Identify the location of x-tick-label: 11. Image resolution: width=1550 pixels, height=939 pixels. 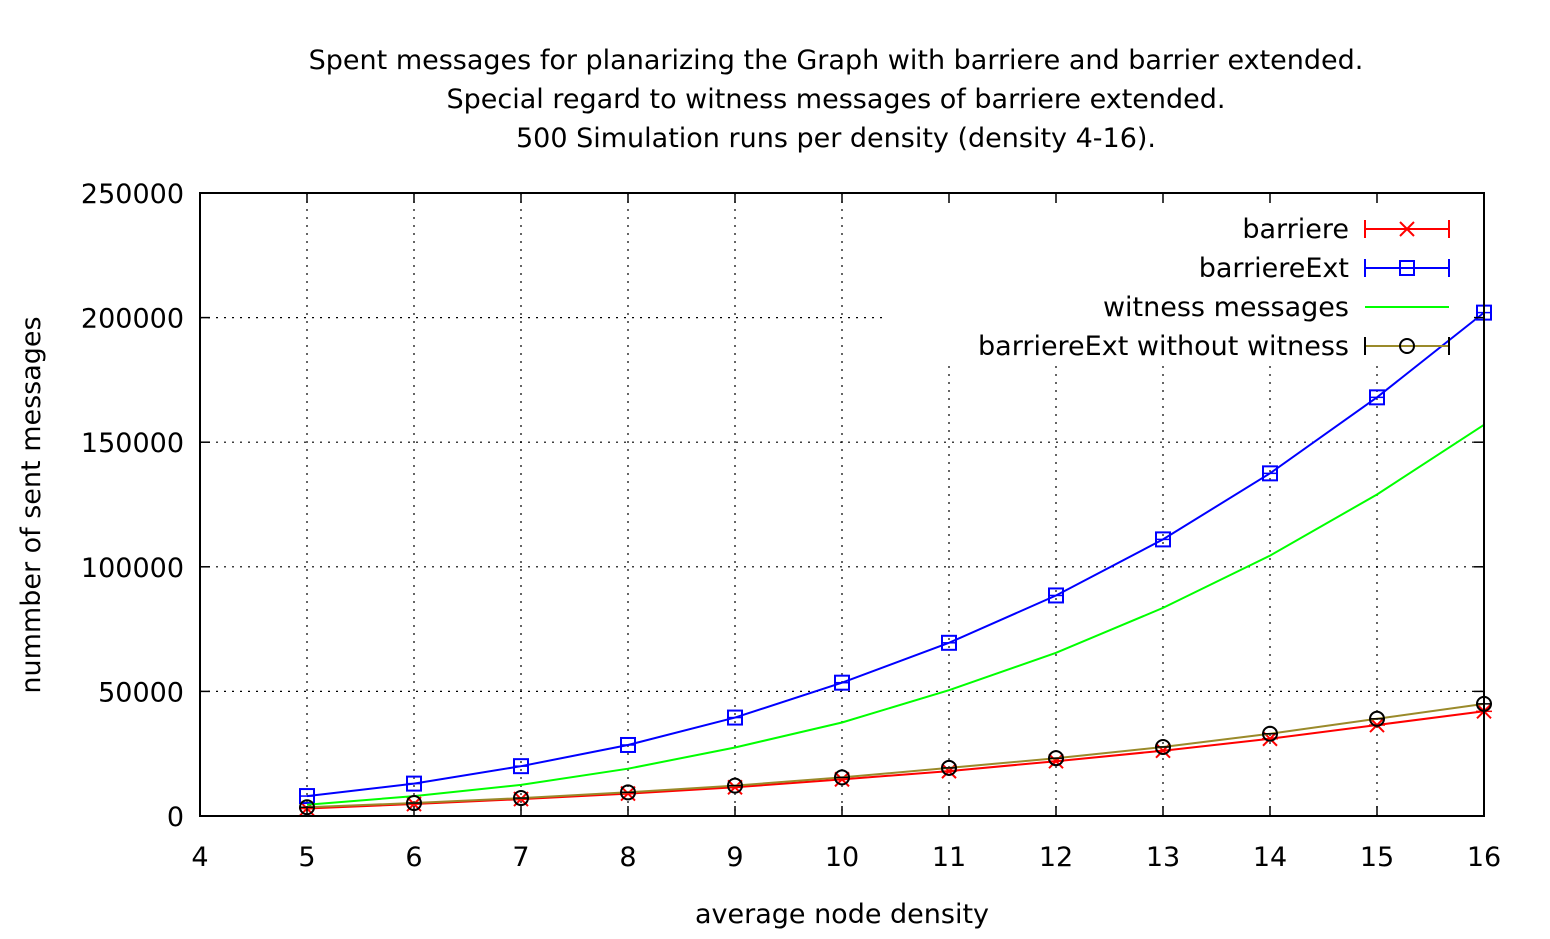
(949, 857).